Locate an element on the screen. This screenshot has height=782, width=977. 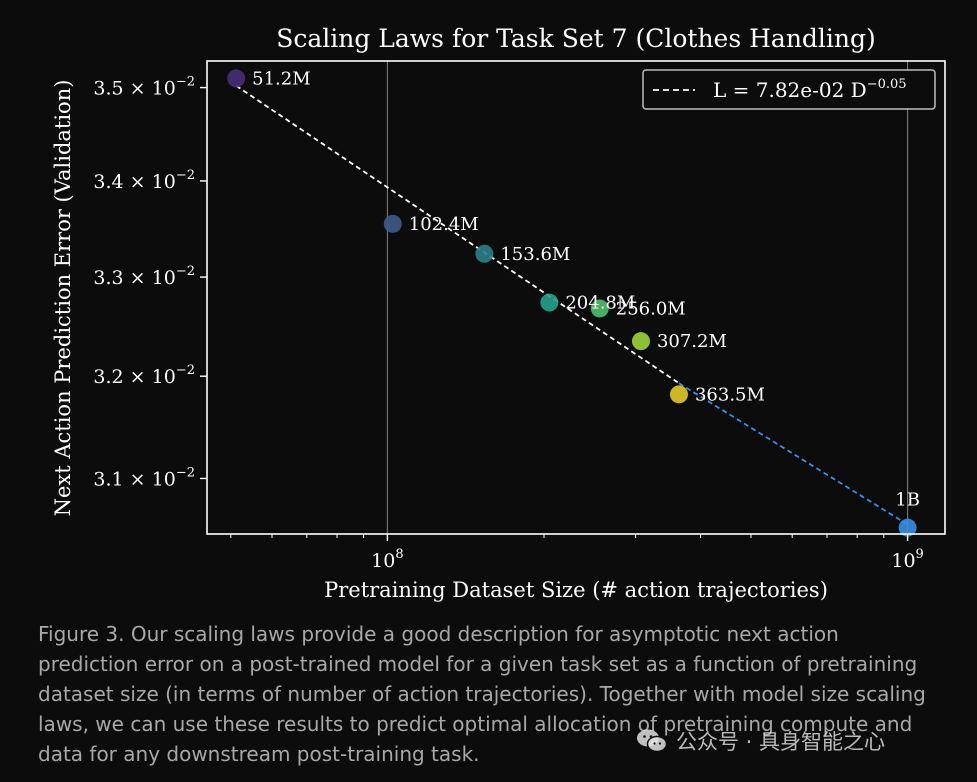
x-tick-label: 10⁹ is located at coordinates (907, 559).